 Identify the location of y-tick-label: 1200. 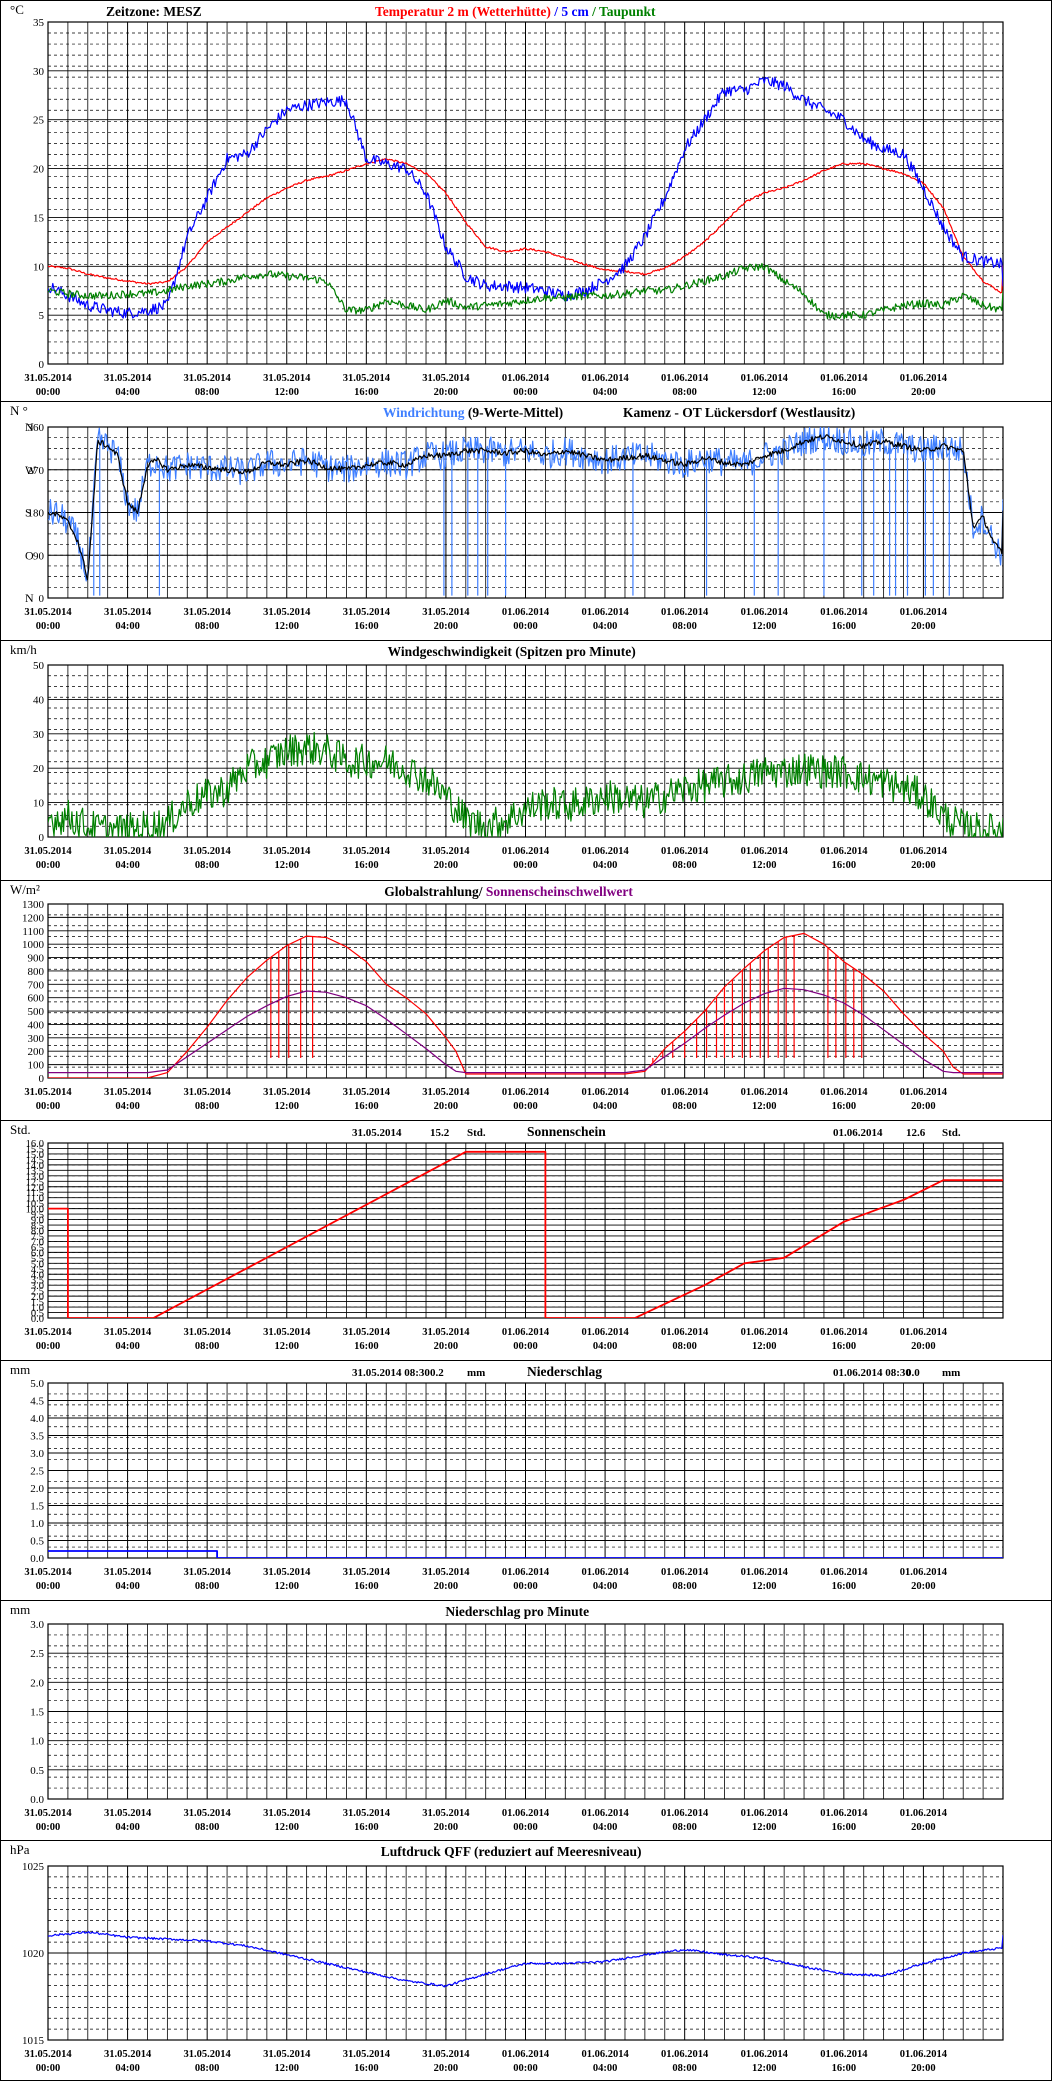
(33, 918).